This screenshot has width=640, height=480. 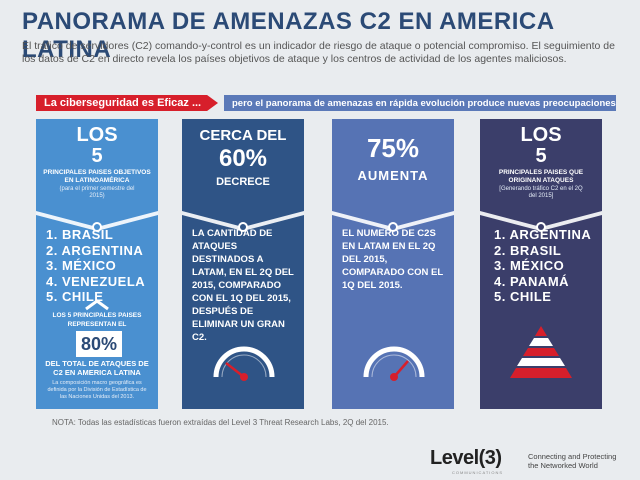 What do you see at coordinates (97, 305) in the screenshot?
I see `chevron-up-icon` at bounding box center [97, 305].